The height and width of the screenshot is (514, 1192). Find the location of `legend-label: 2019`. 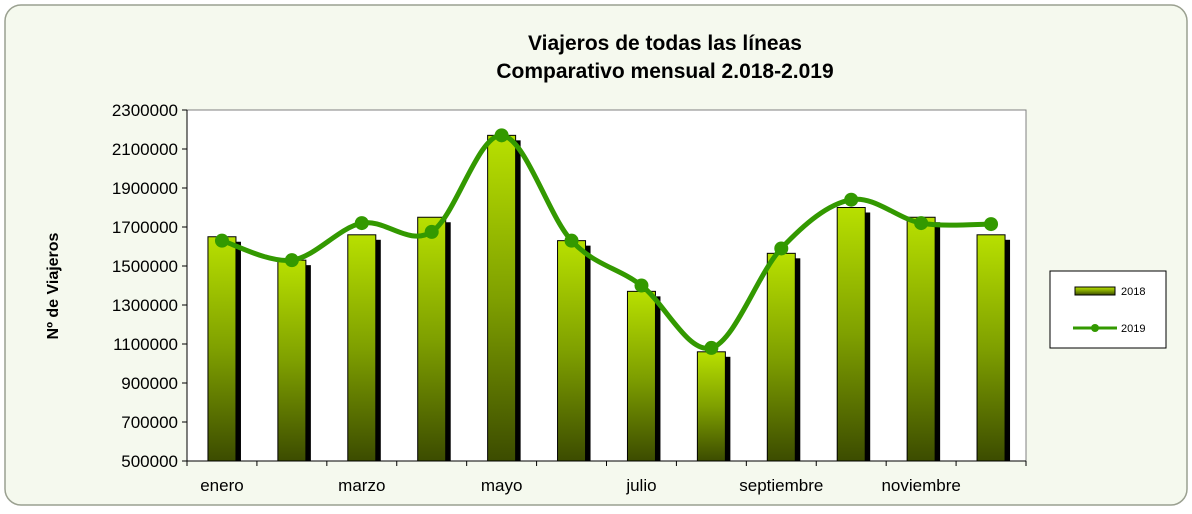

legend-label: 2019 is located at coordinates (1133, 329).